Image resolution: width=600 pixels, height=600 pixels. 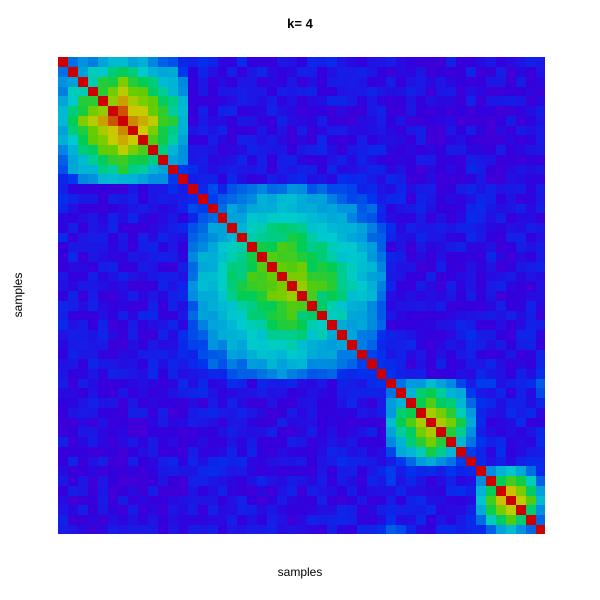 I want to click on page-title: k= 4, so click(x=300, y=23).